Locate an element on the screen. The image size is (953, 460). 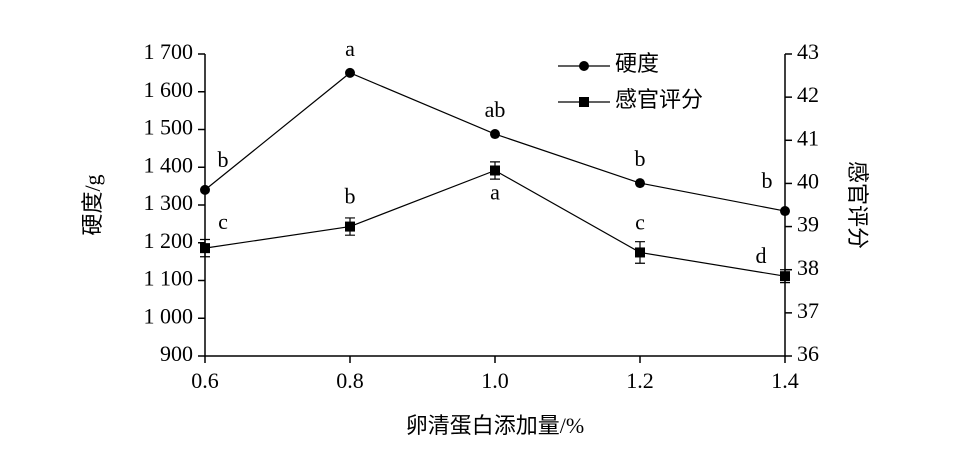
y-tick-label: 1 700 is located at coordinates (169, 51).